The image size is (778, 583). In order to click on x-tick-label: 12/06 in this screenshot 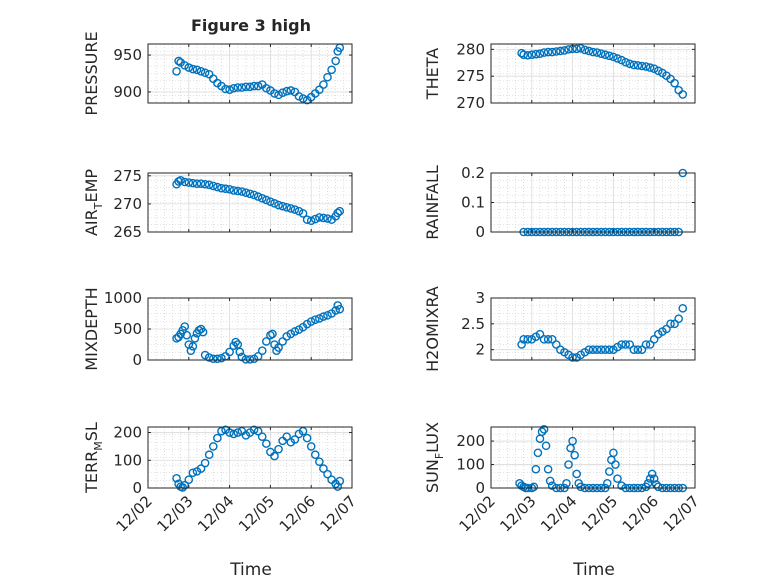, I will do `click(297, 513)`.